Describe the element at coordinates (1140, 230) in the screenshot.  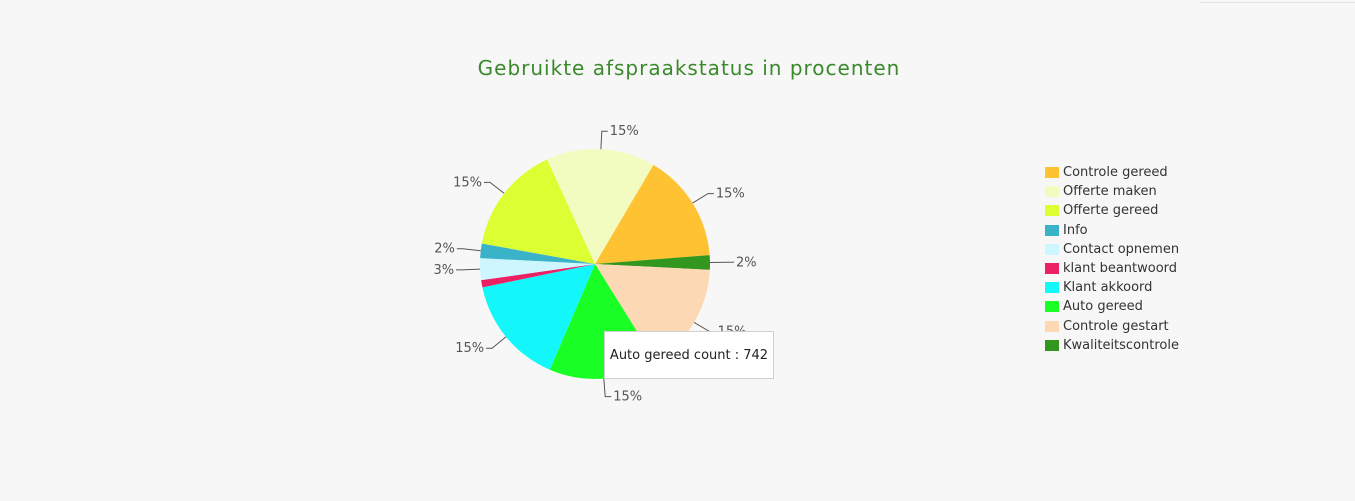
I see `legend-item-info: Info` at that location.